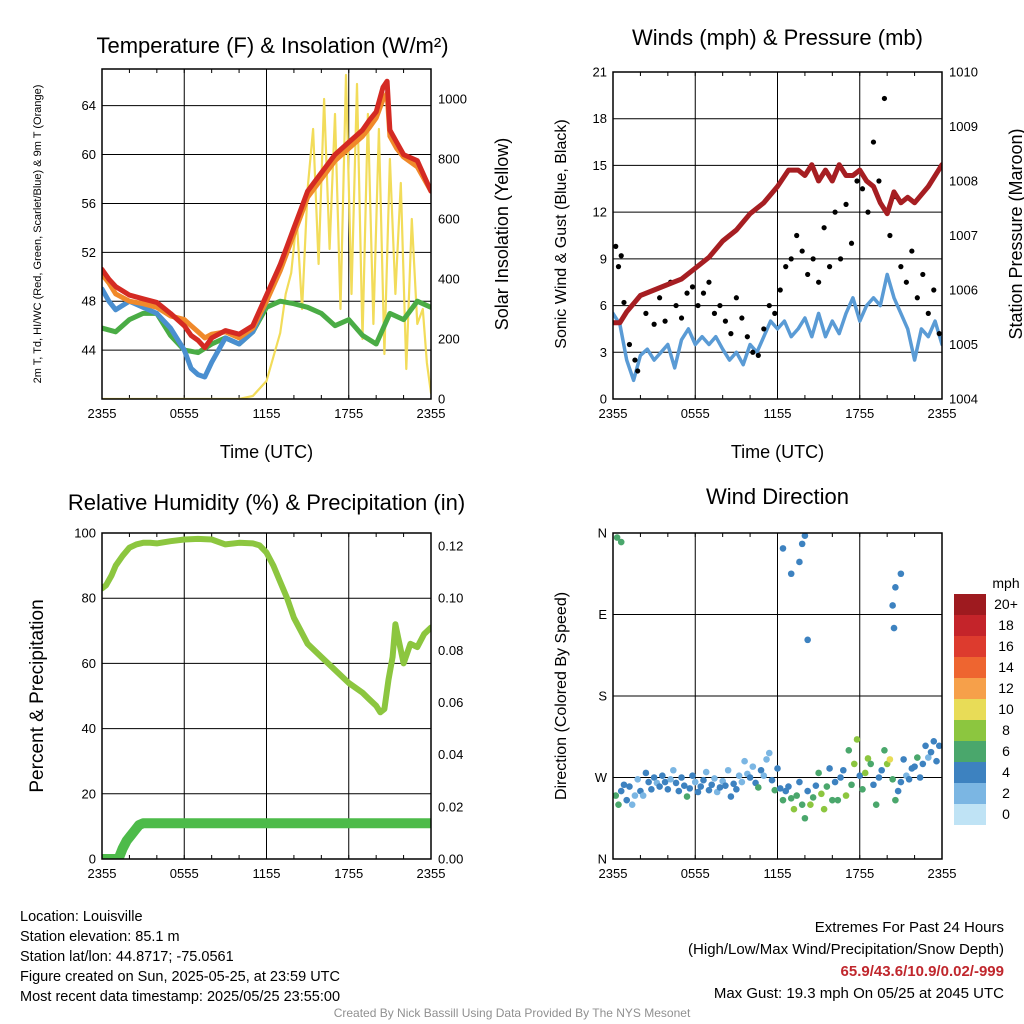 The height and width of the screenshot is (1024, 1024). What do you see at coordinates (561, 233) in the screenshot?
I see `panel1-ylabel: Sonic Wind & Gust (Blue, Black)` at bounding box center [561, 233].